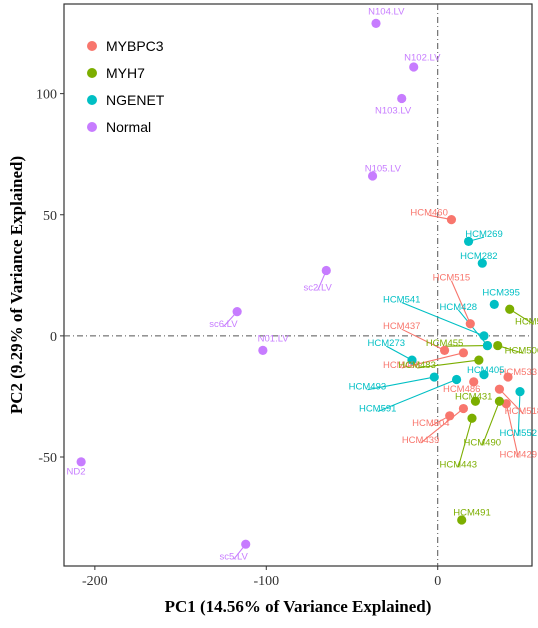  Describe the element at coordinates (261, 577) in the screenshot. I see `x-axis-ticks: -200 -100 0` at that location.